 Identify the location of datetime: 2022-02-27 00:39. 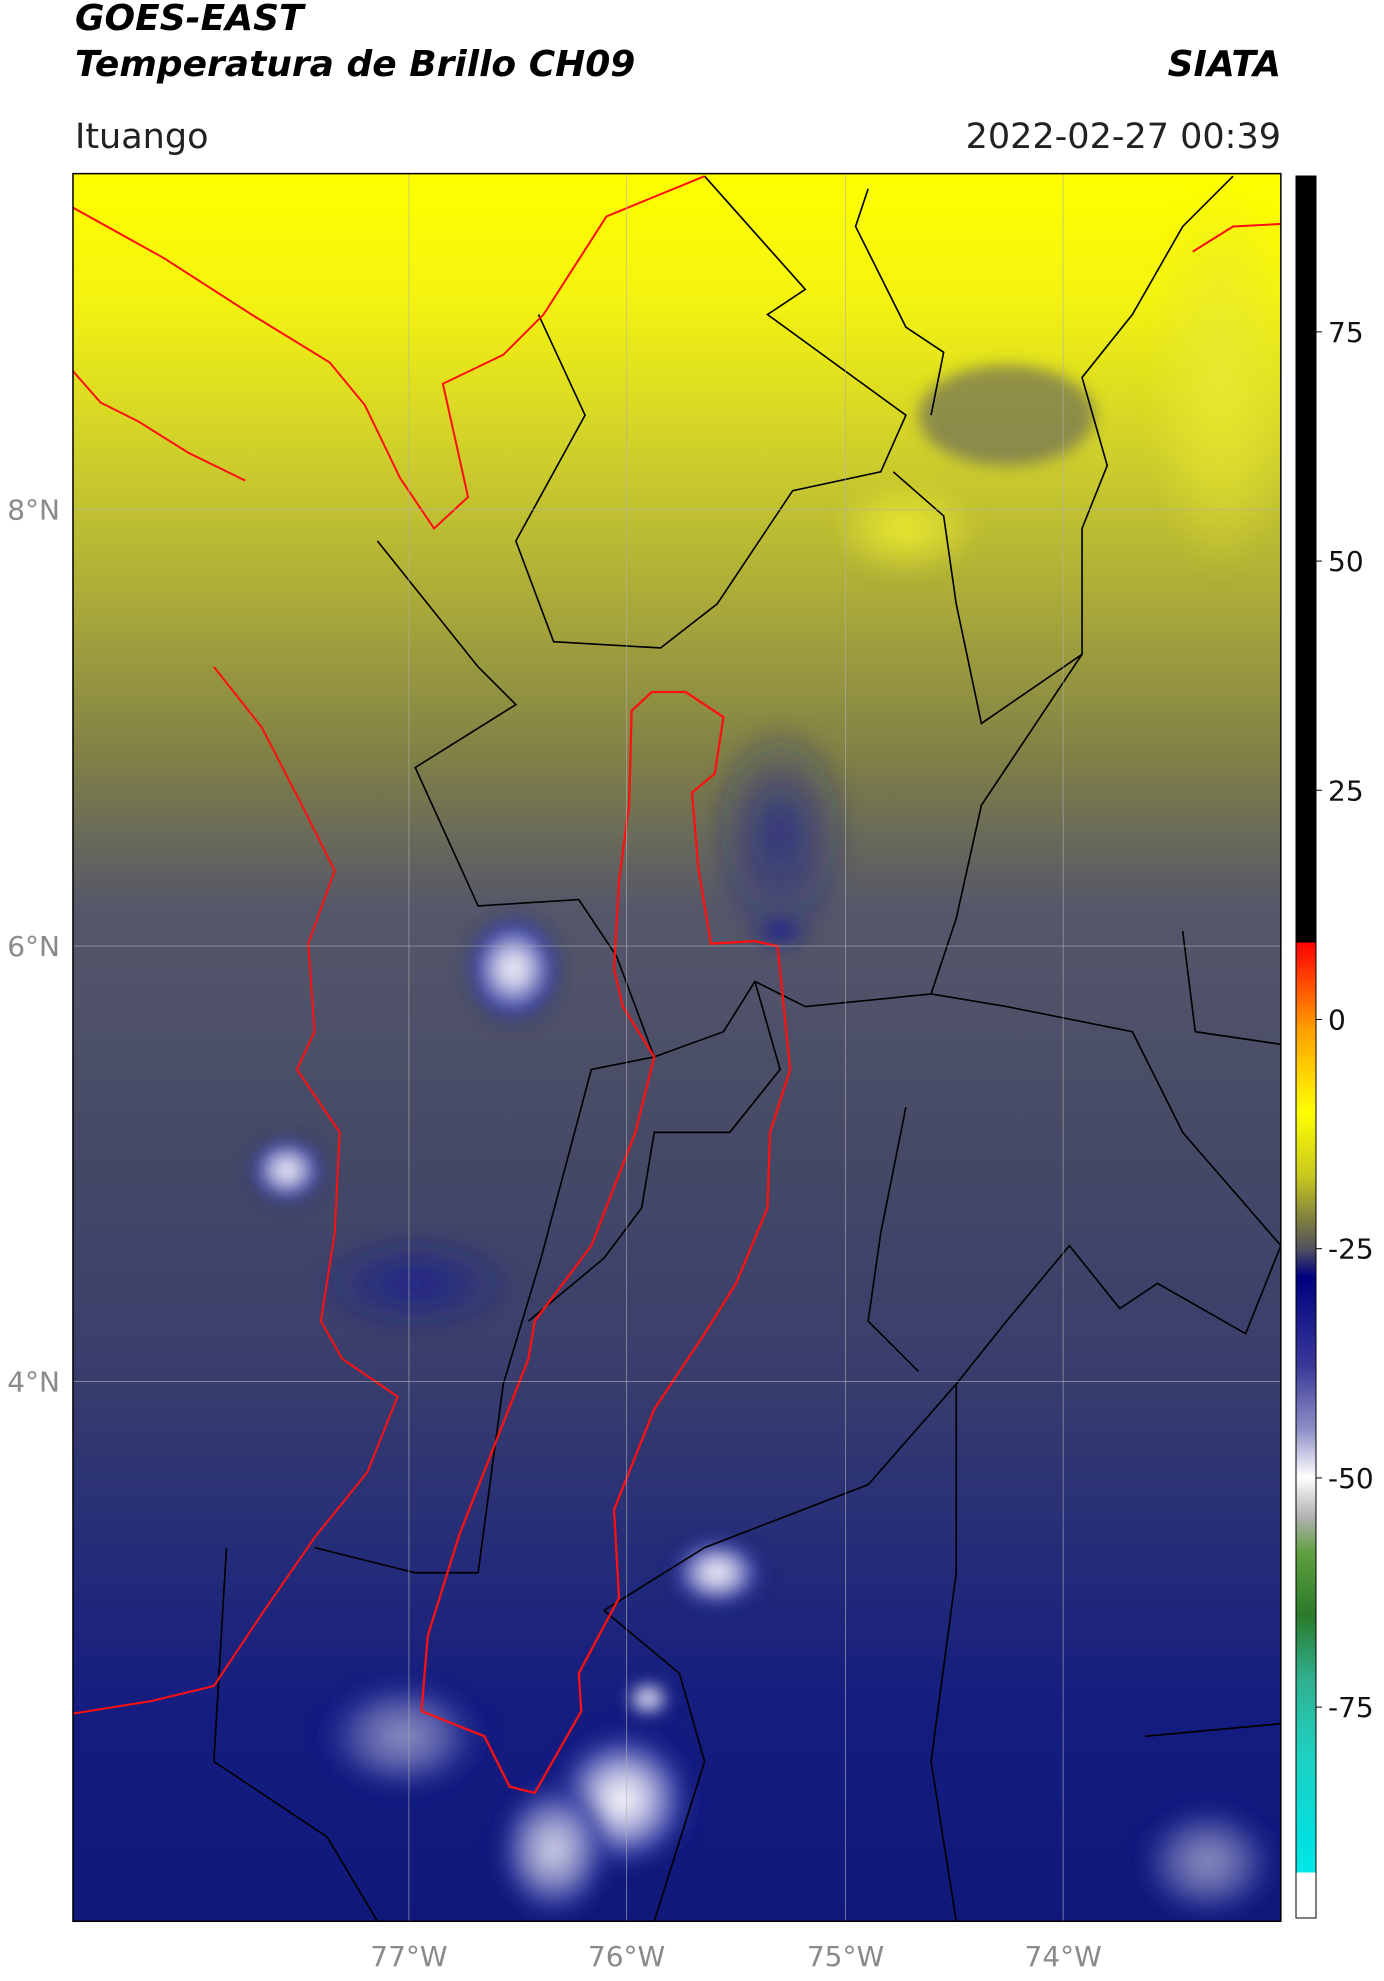
(1123, 137).